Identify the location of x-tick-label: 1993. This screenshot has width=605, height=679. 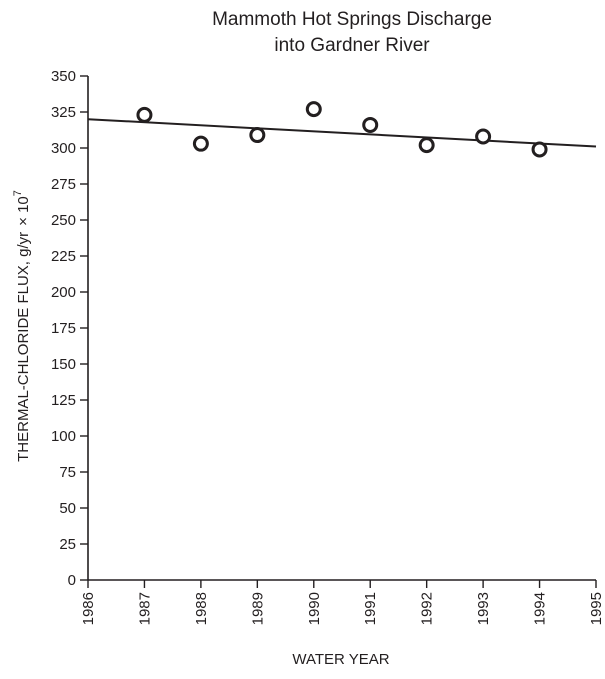
(483, 608).